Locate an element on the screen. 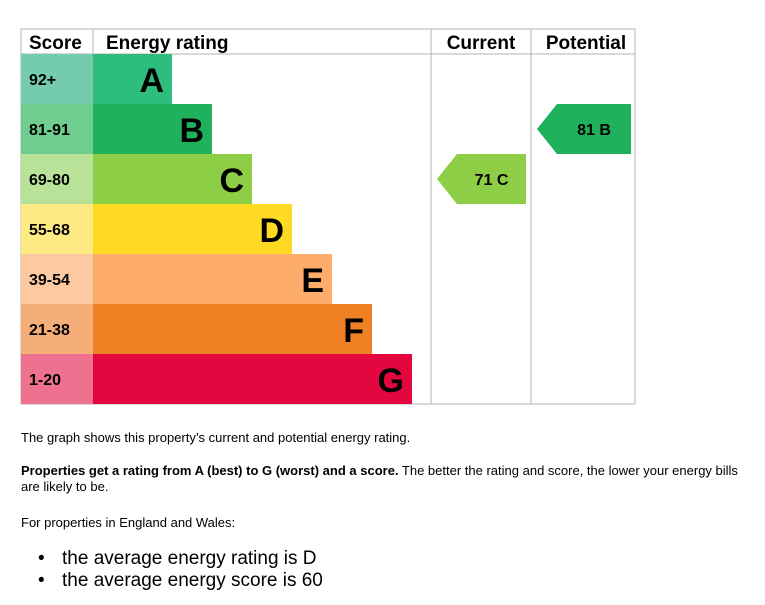  band-letter-f: F is located at coordinates (353, 331).